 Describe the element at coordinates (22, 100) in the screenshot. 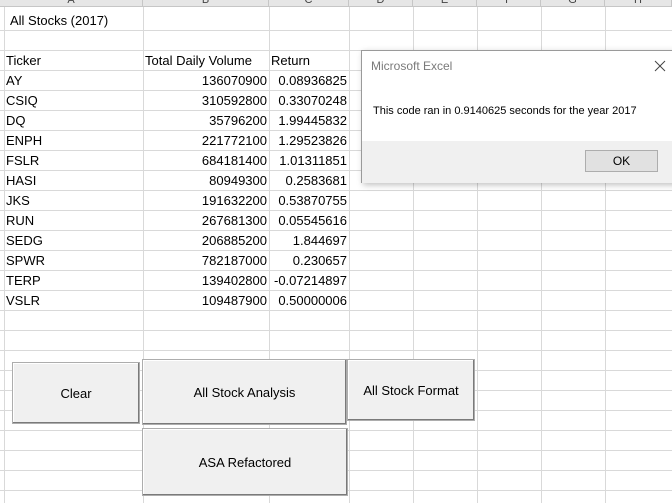

I see `ticker-cell: CSIQ` at that location.